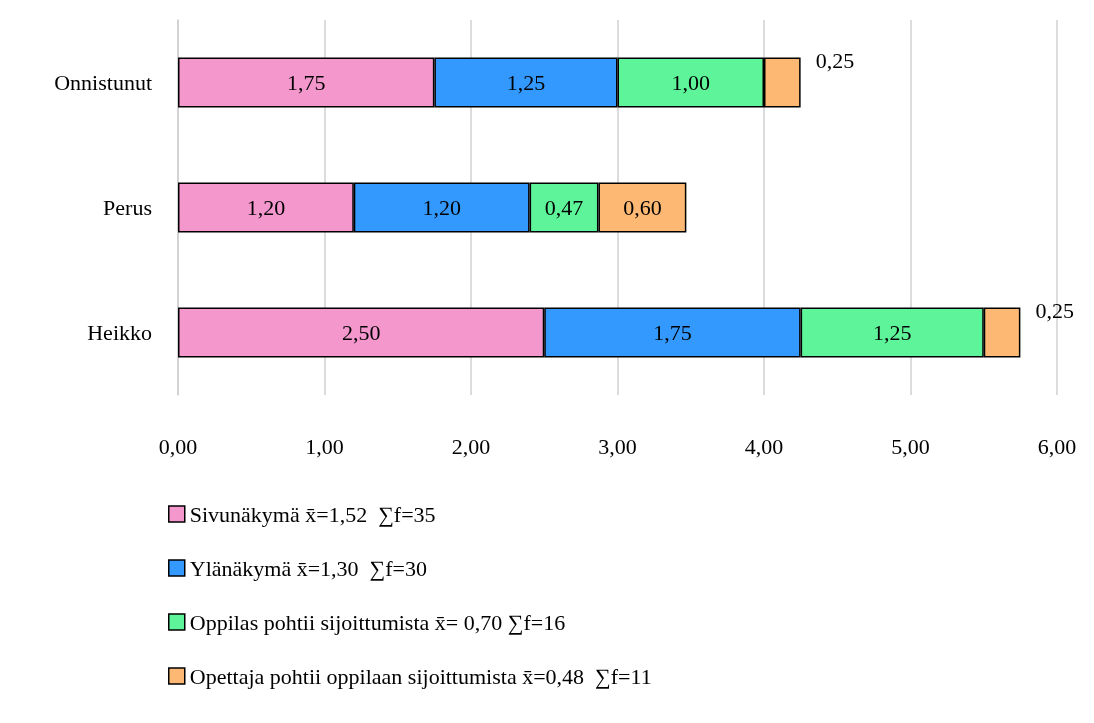  I want to click on y-tick-label: Perus, so click(127, 207).